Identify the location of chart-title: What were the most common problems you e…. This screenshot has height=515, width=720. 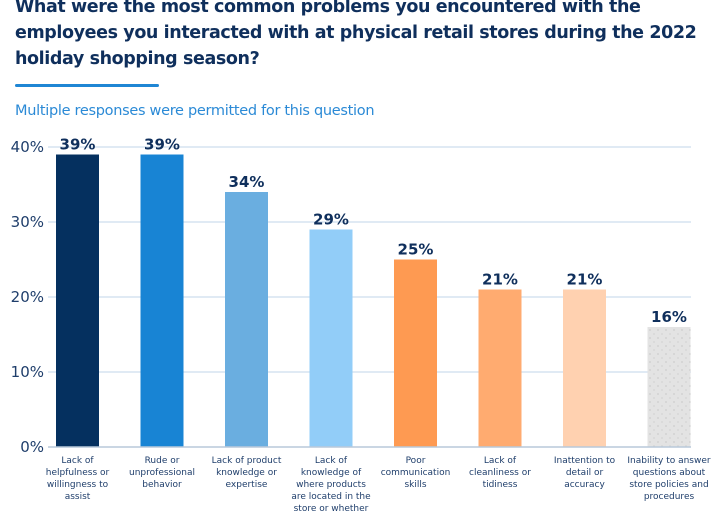
(356, 34).